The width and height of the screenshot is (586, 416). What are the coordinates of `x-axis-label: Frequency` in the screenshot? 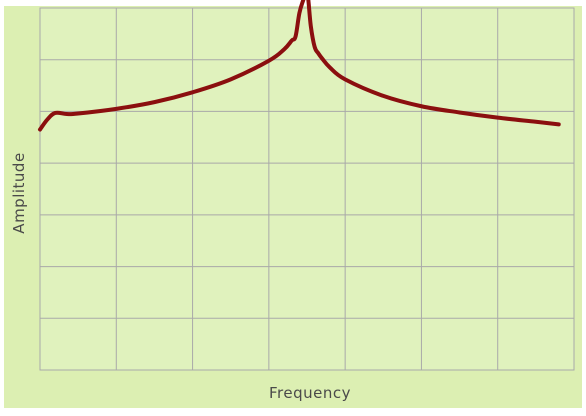 It's located at (310, 393).